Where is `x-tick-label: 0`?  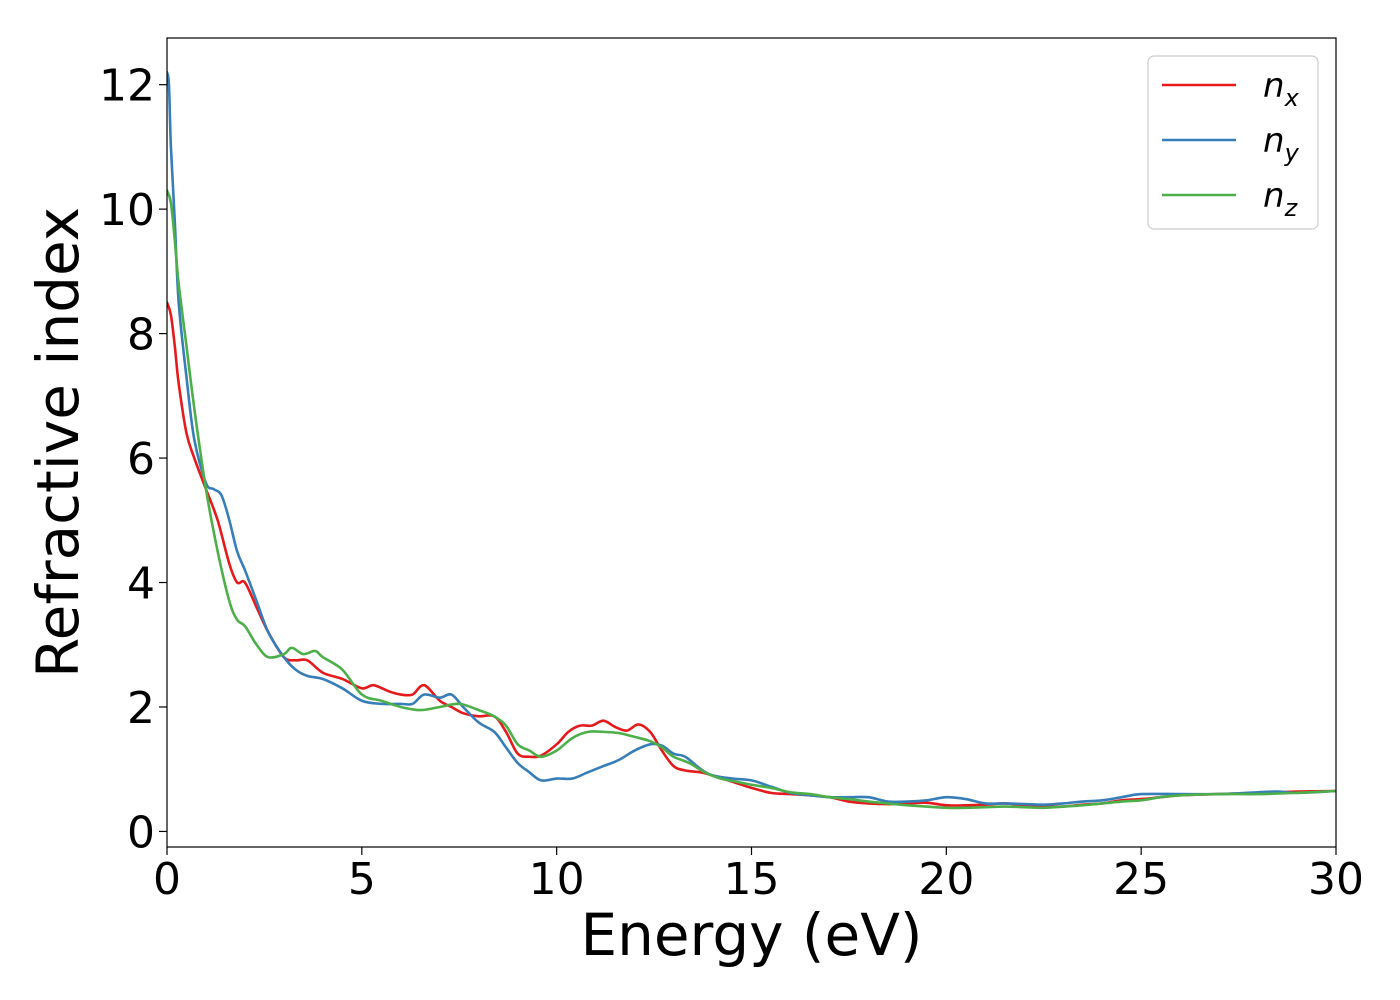
x-tick-label: 0 is located at coordinates (167, 879).